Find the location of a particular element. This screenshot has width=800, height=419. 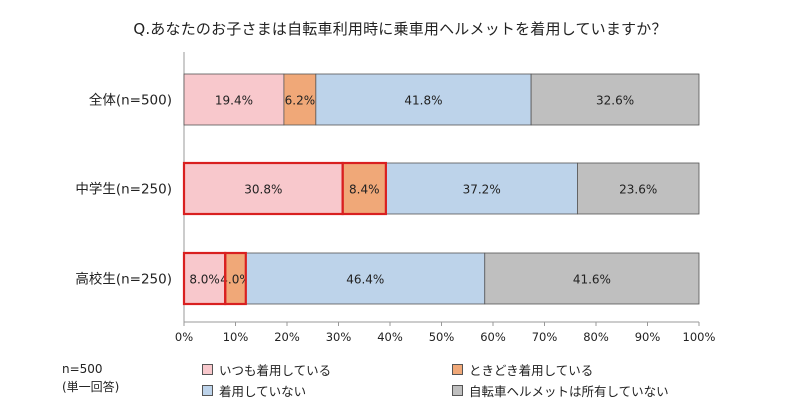

data-label: 8.0% is located at coordinates (204, 280).